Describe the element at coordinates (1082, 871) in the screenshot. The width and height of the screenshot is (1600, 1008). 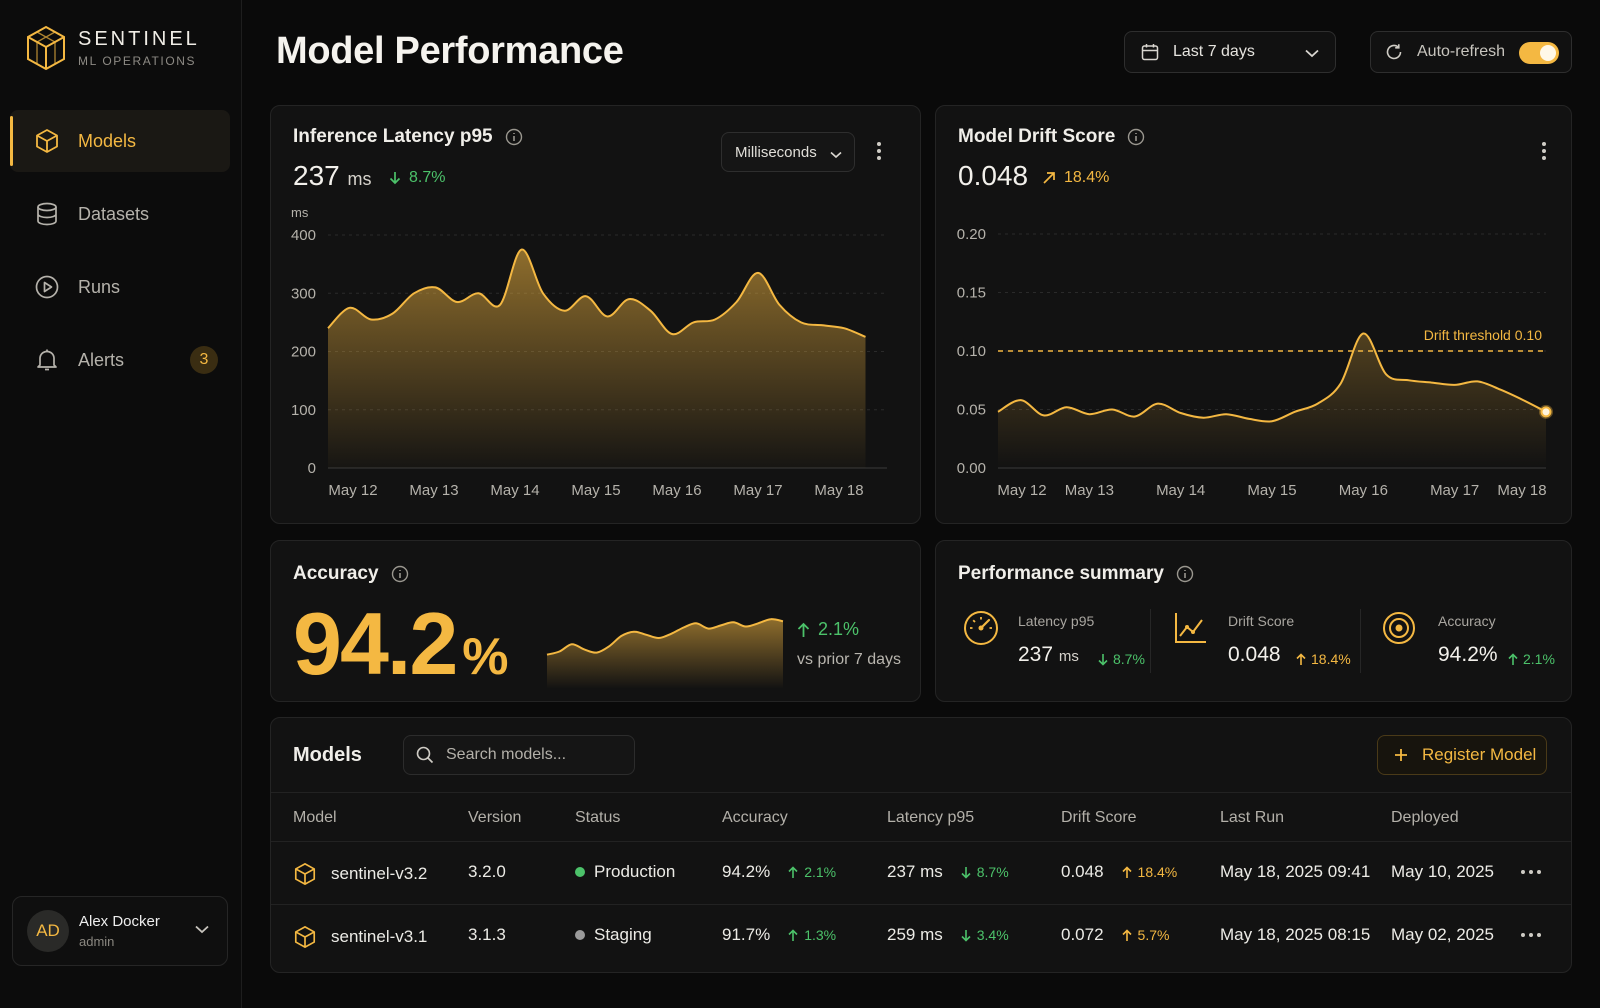
I see `drift-value: 0.048` at that location.